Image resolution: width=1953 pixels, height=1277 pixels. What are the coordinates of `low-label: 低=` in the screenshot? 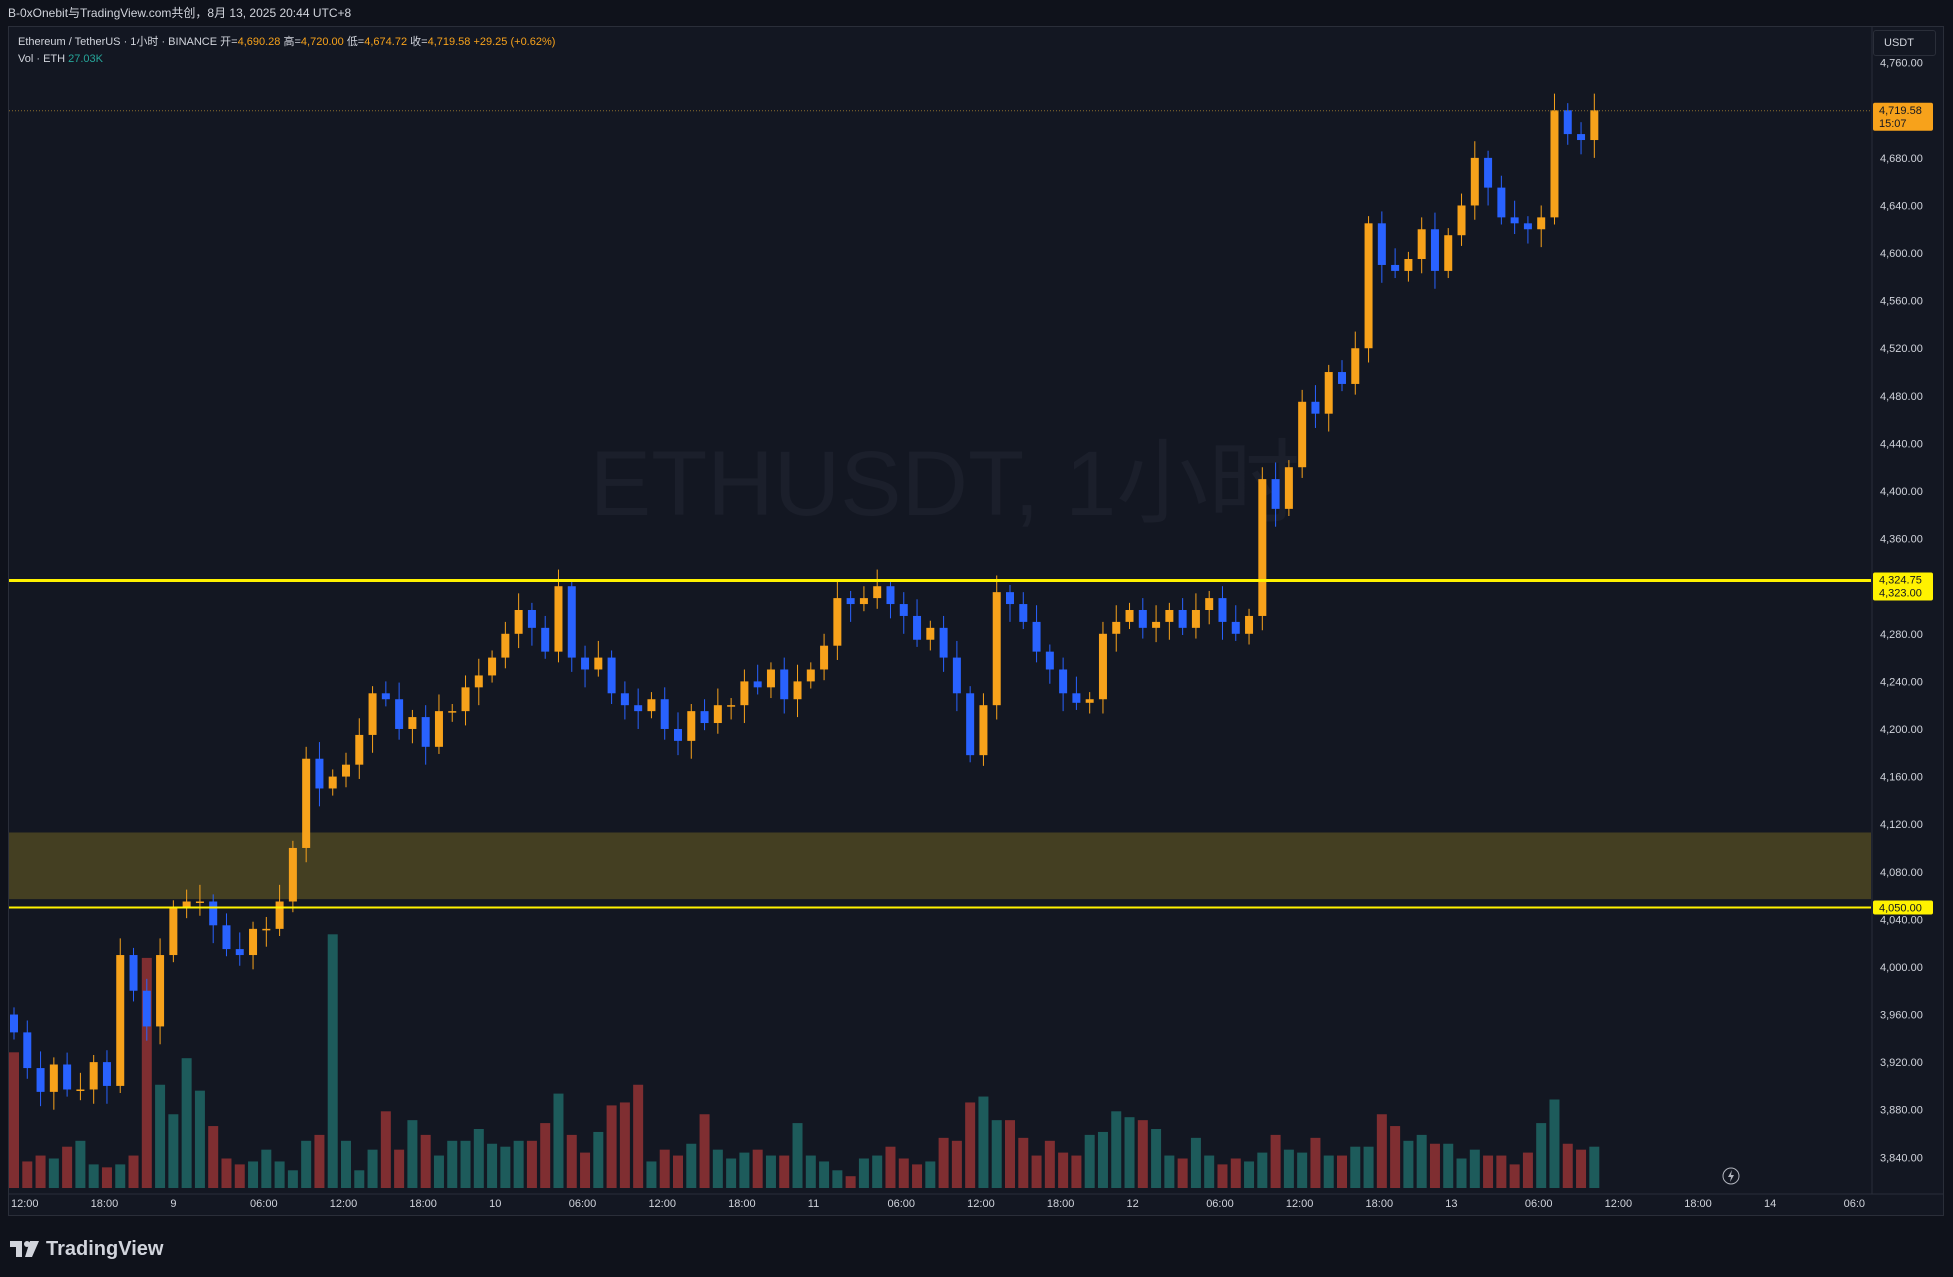 It's located at (355, 42).